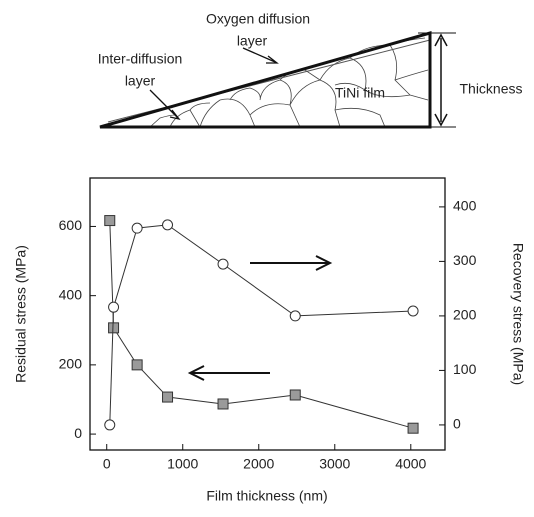  I want to click on x-tick-label: 4000, so click(410, 464).